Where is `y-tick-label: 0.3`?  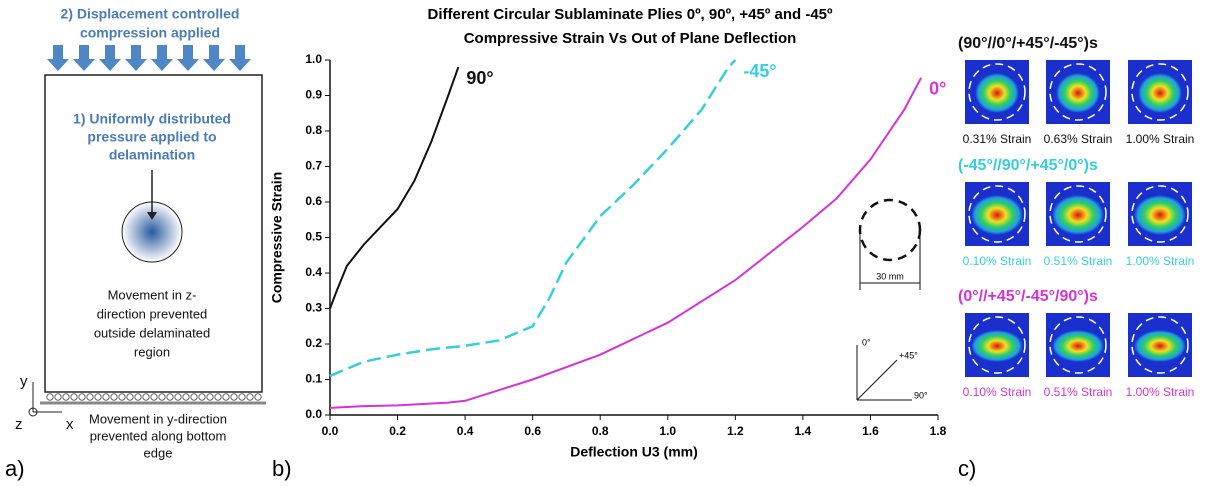
y-tick-label: 0.3 is located at coordinates (313, 308).